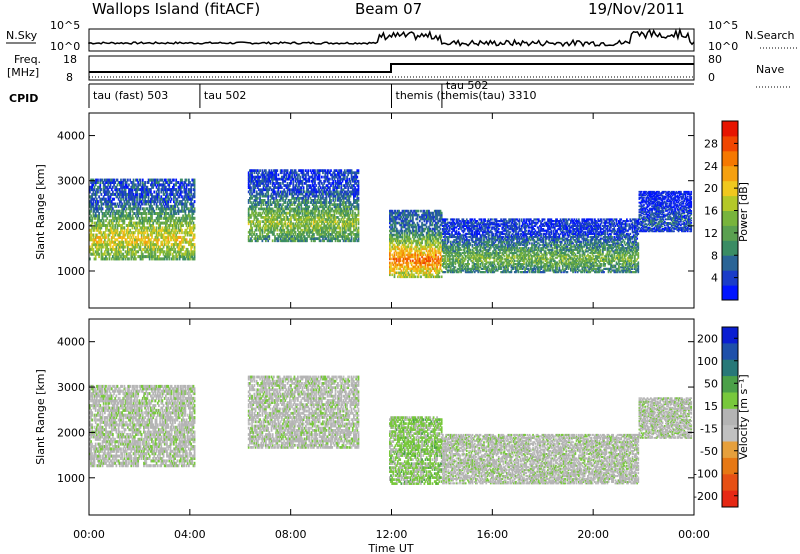 The height and width of the screenshot is (554, 800). What do you see at coordinates (723, 25) in the screenshot?
I see `nsearch-tick-top: 10^5` at bounding box center [723, 25].